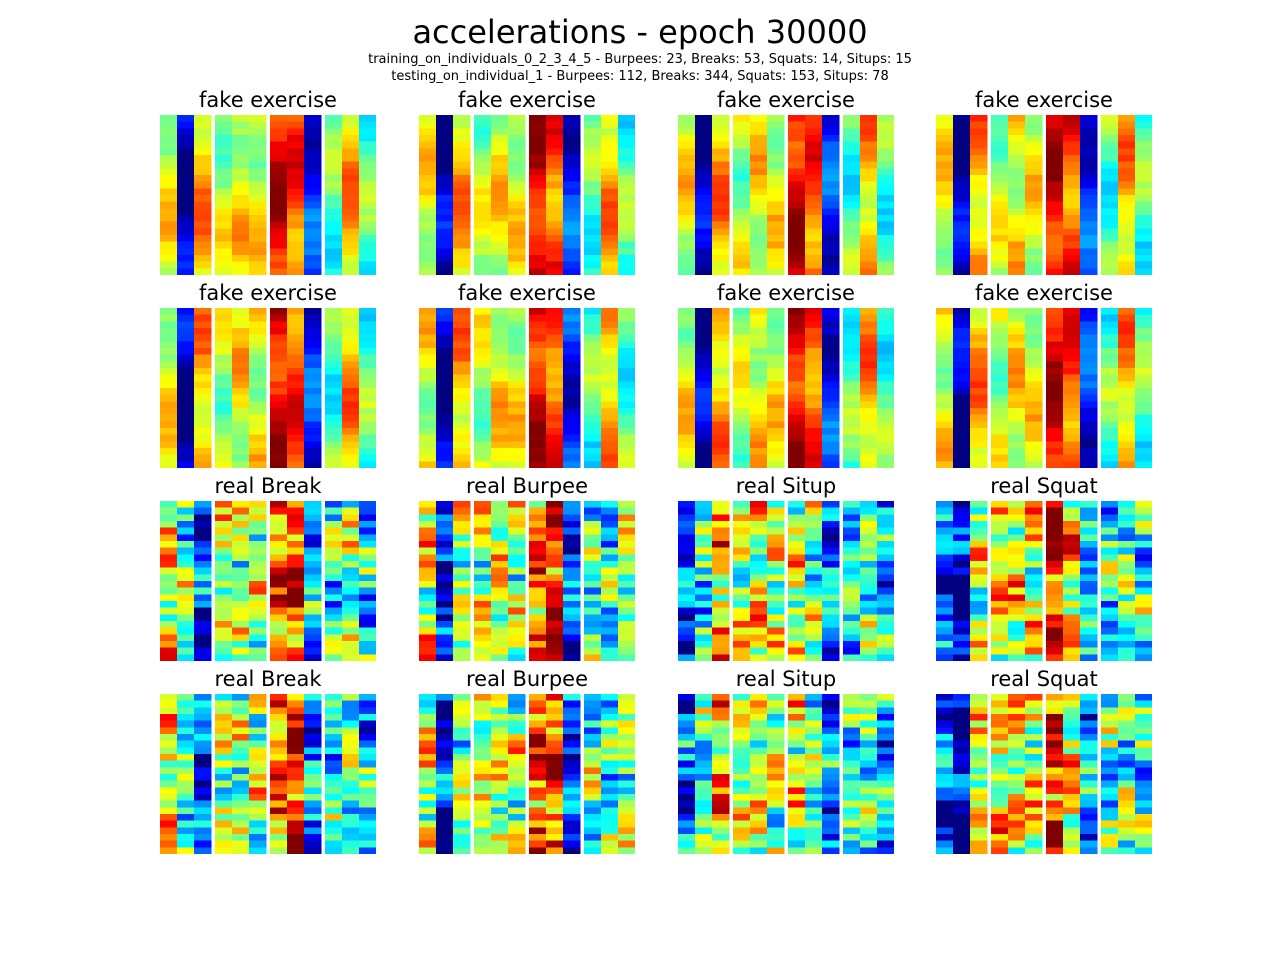 The width and height of the screenshot is (1280, 960). What do you see at coordinates (1044, 581) in the screenshot?
I see `heatmap-panel` at bounding box center [1044, 581].